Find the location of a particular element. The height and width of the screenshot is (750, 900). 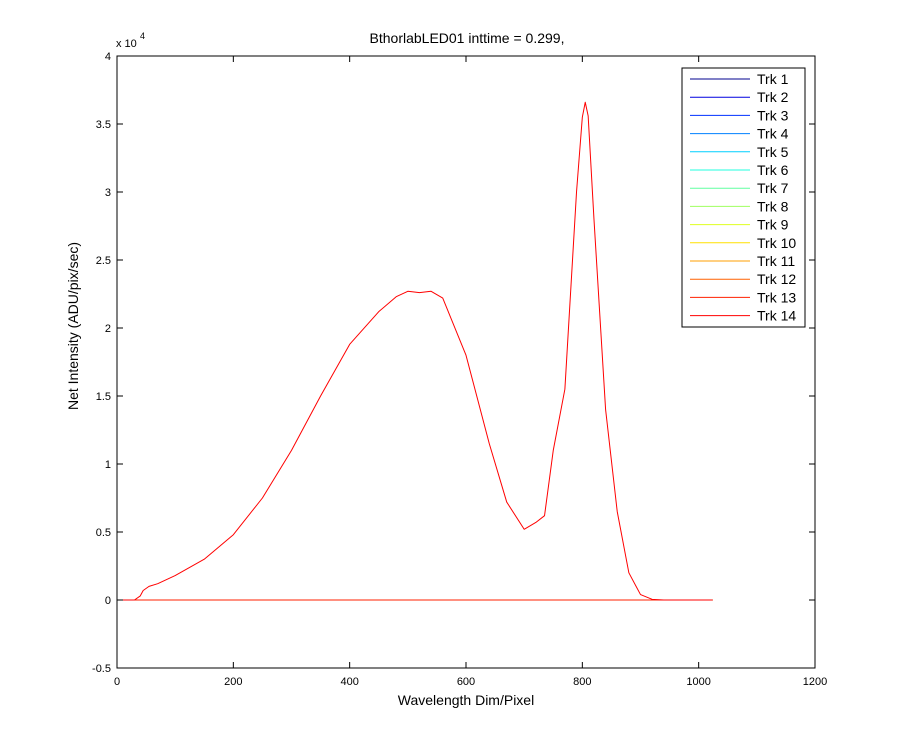

legend-label: Trk 8 is located at coordinates (773, 206).